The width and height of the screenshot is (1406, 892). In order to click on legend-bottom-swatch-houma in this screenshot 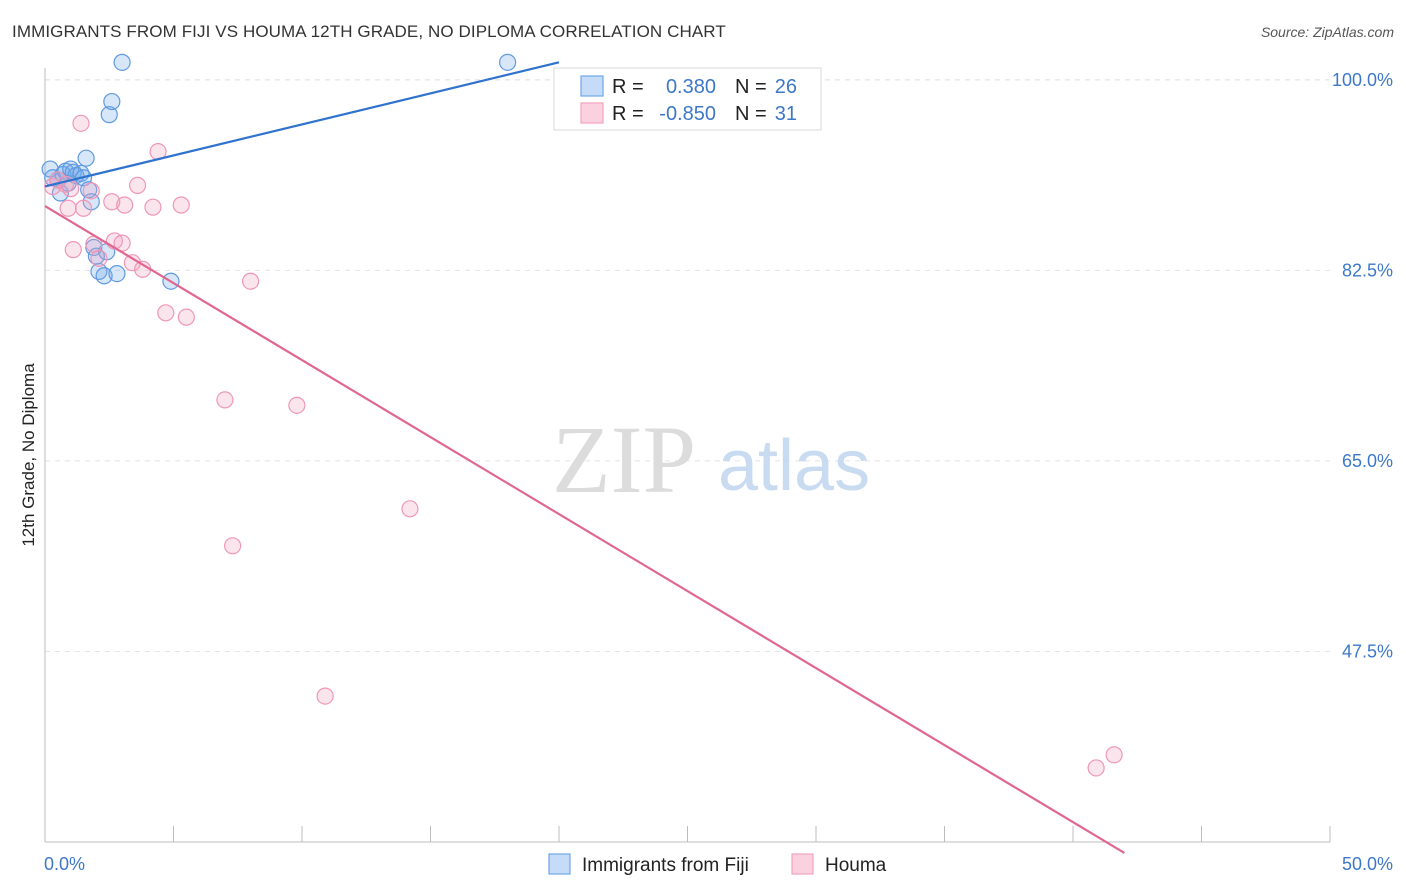, I will do `click(802, 864)`.